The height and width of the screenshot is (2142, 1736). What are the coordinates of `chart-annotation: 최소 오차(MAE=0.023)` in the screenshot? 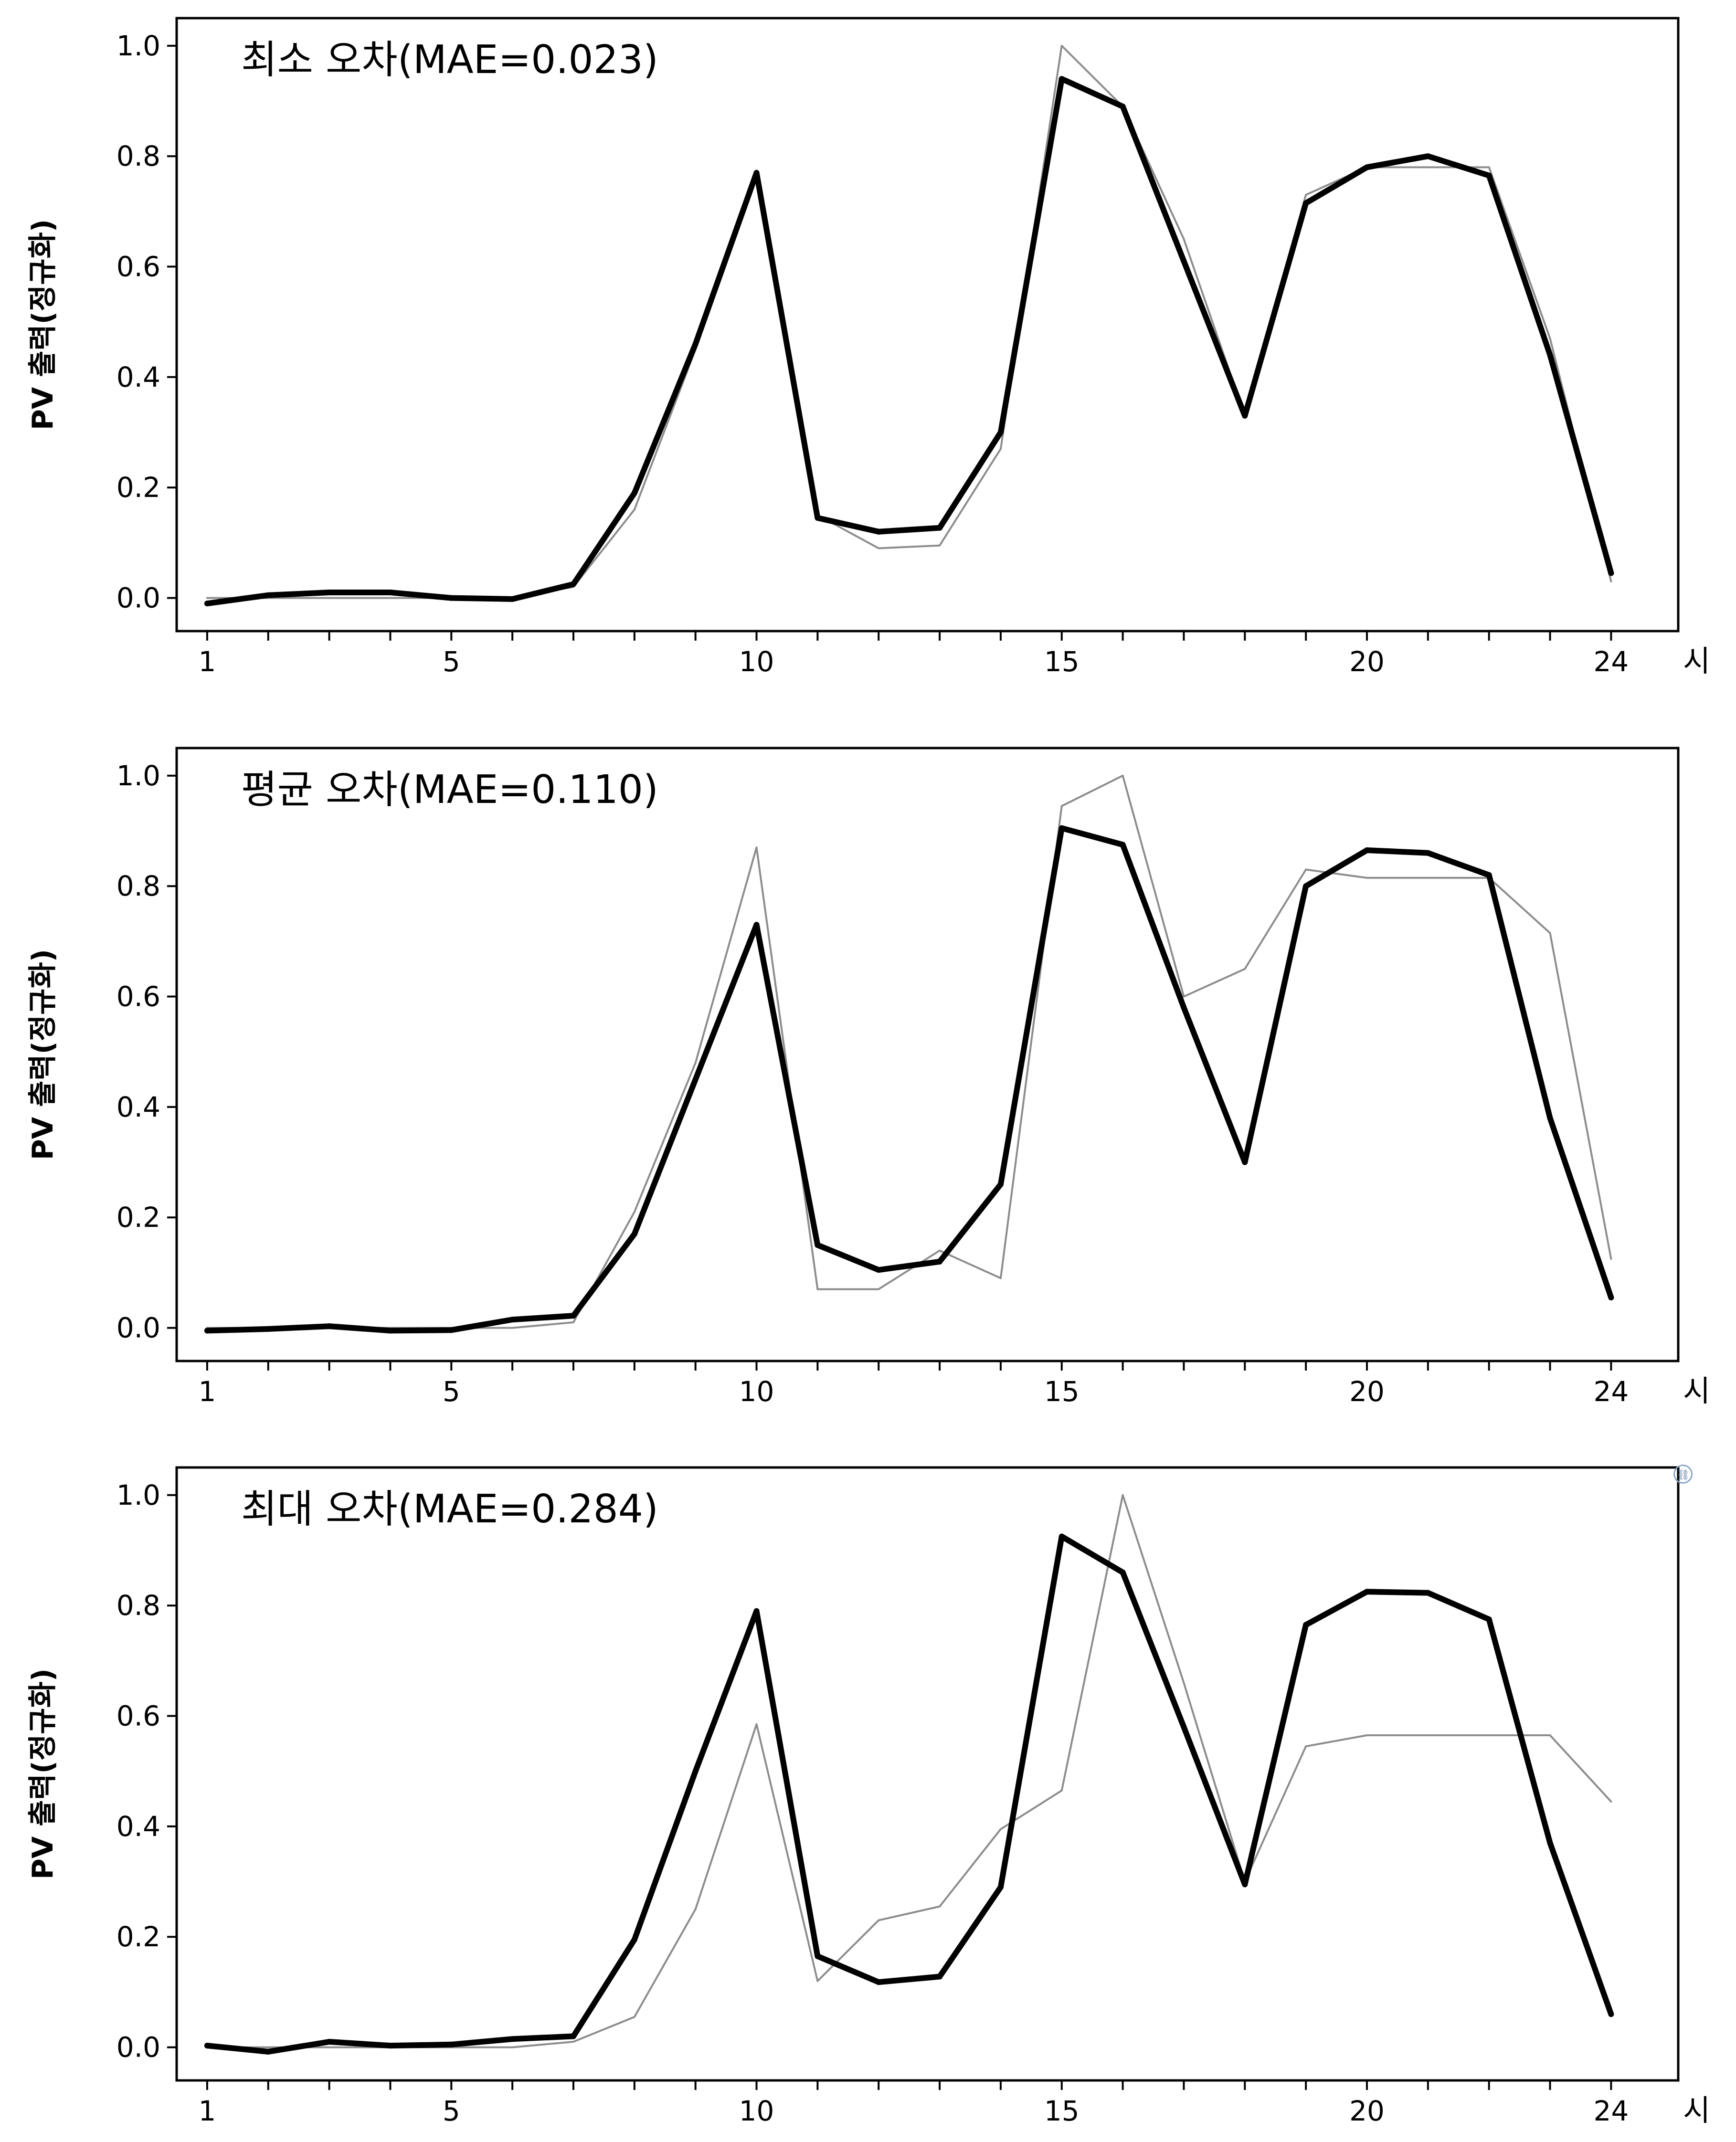 It's located at (449, 60).